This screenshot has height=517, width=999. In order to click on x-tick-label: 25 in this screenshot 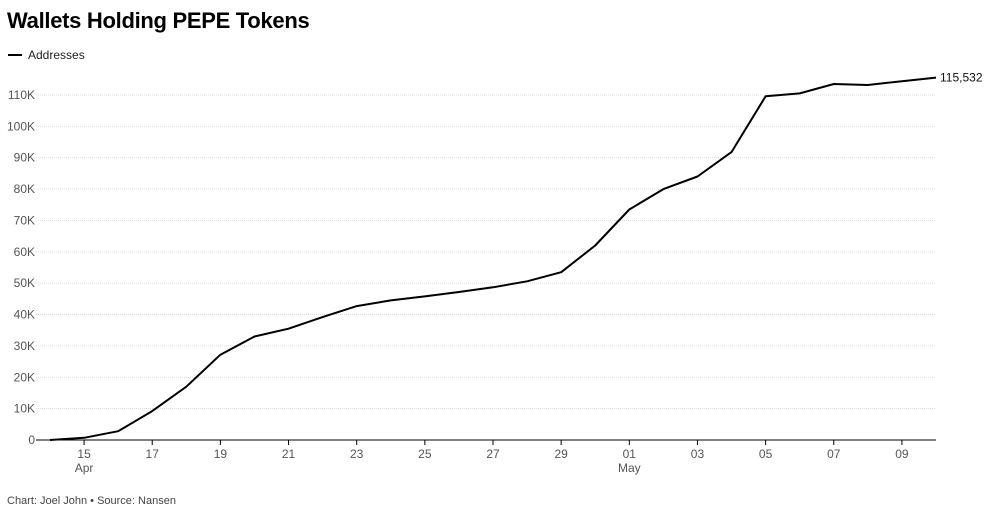, I will do `click(425, 454)`.